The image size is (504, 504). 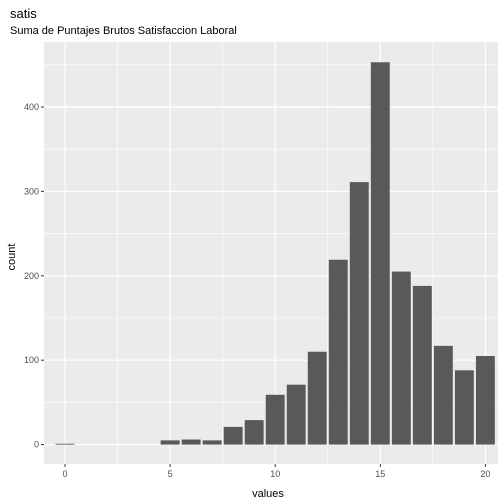 What do you see at coordinates (12, 257) in the screenshot?
I see `y-axis-title: count` at bounding box center [12, 257].